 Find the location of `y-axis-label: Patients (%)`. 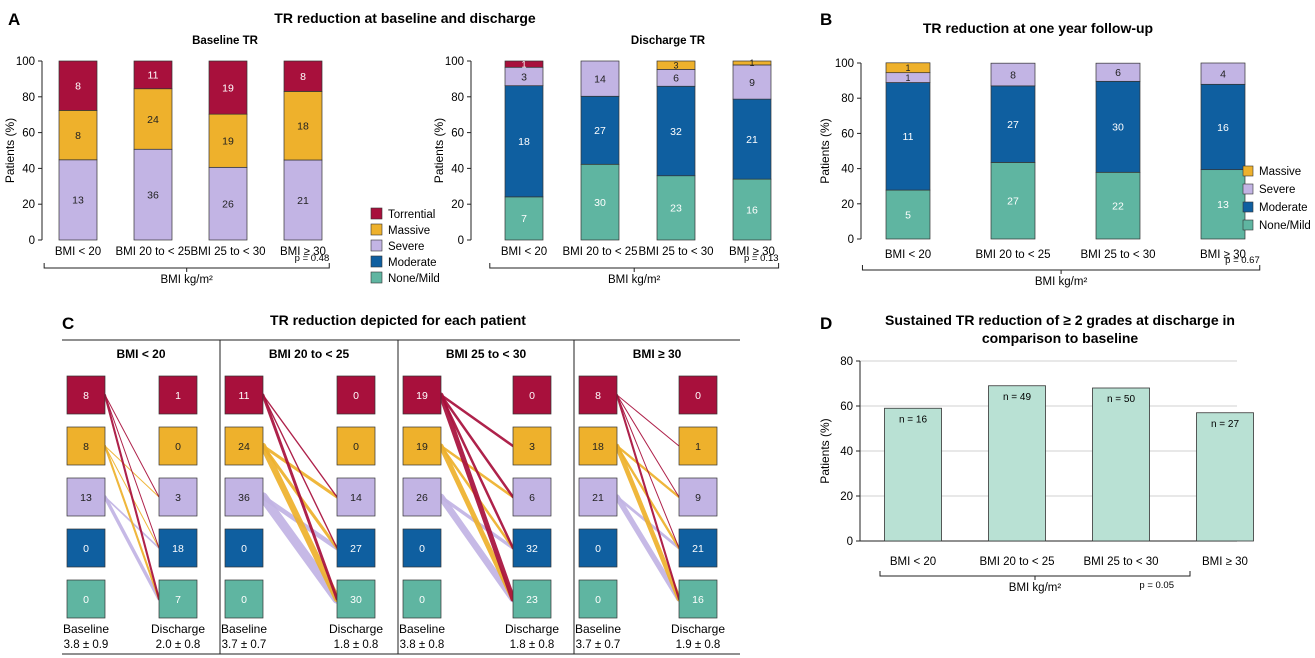

y-axis-label: Patients (%) is located at coordinates (10, 150).